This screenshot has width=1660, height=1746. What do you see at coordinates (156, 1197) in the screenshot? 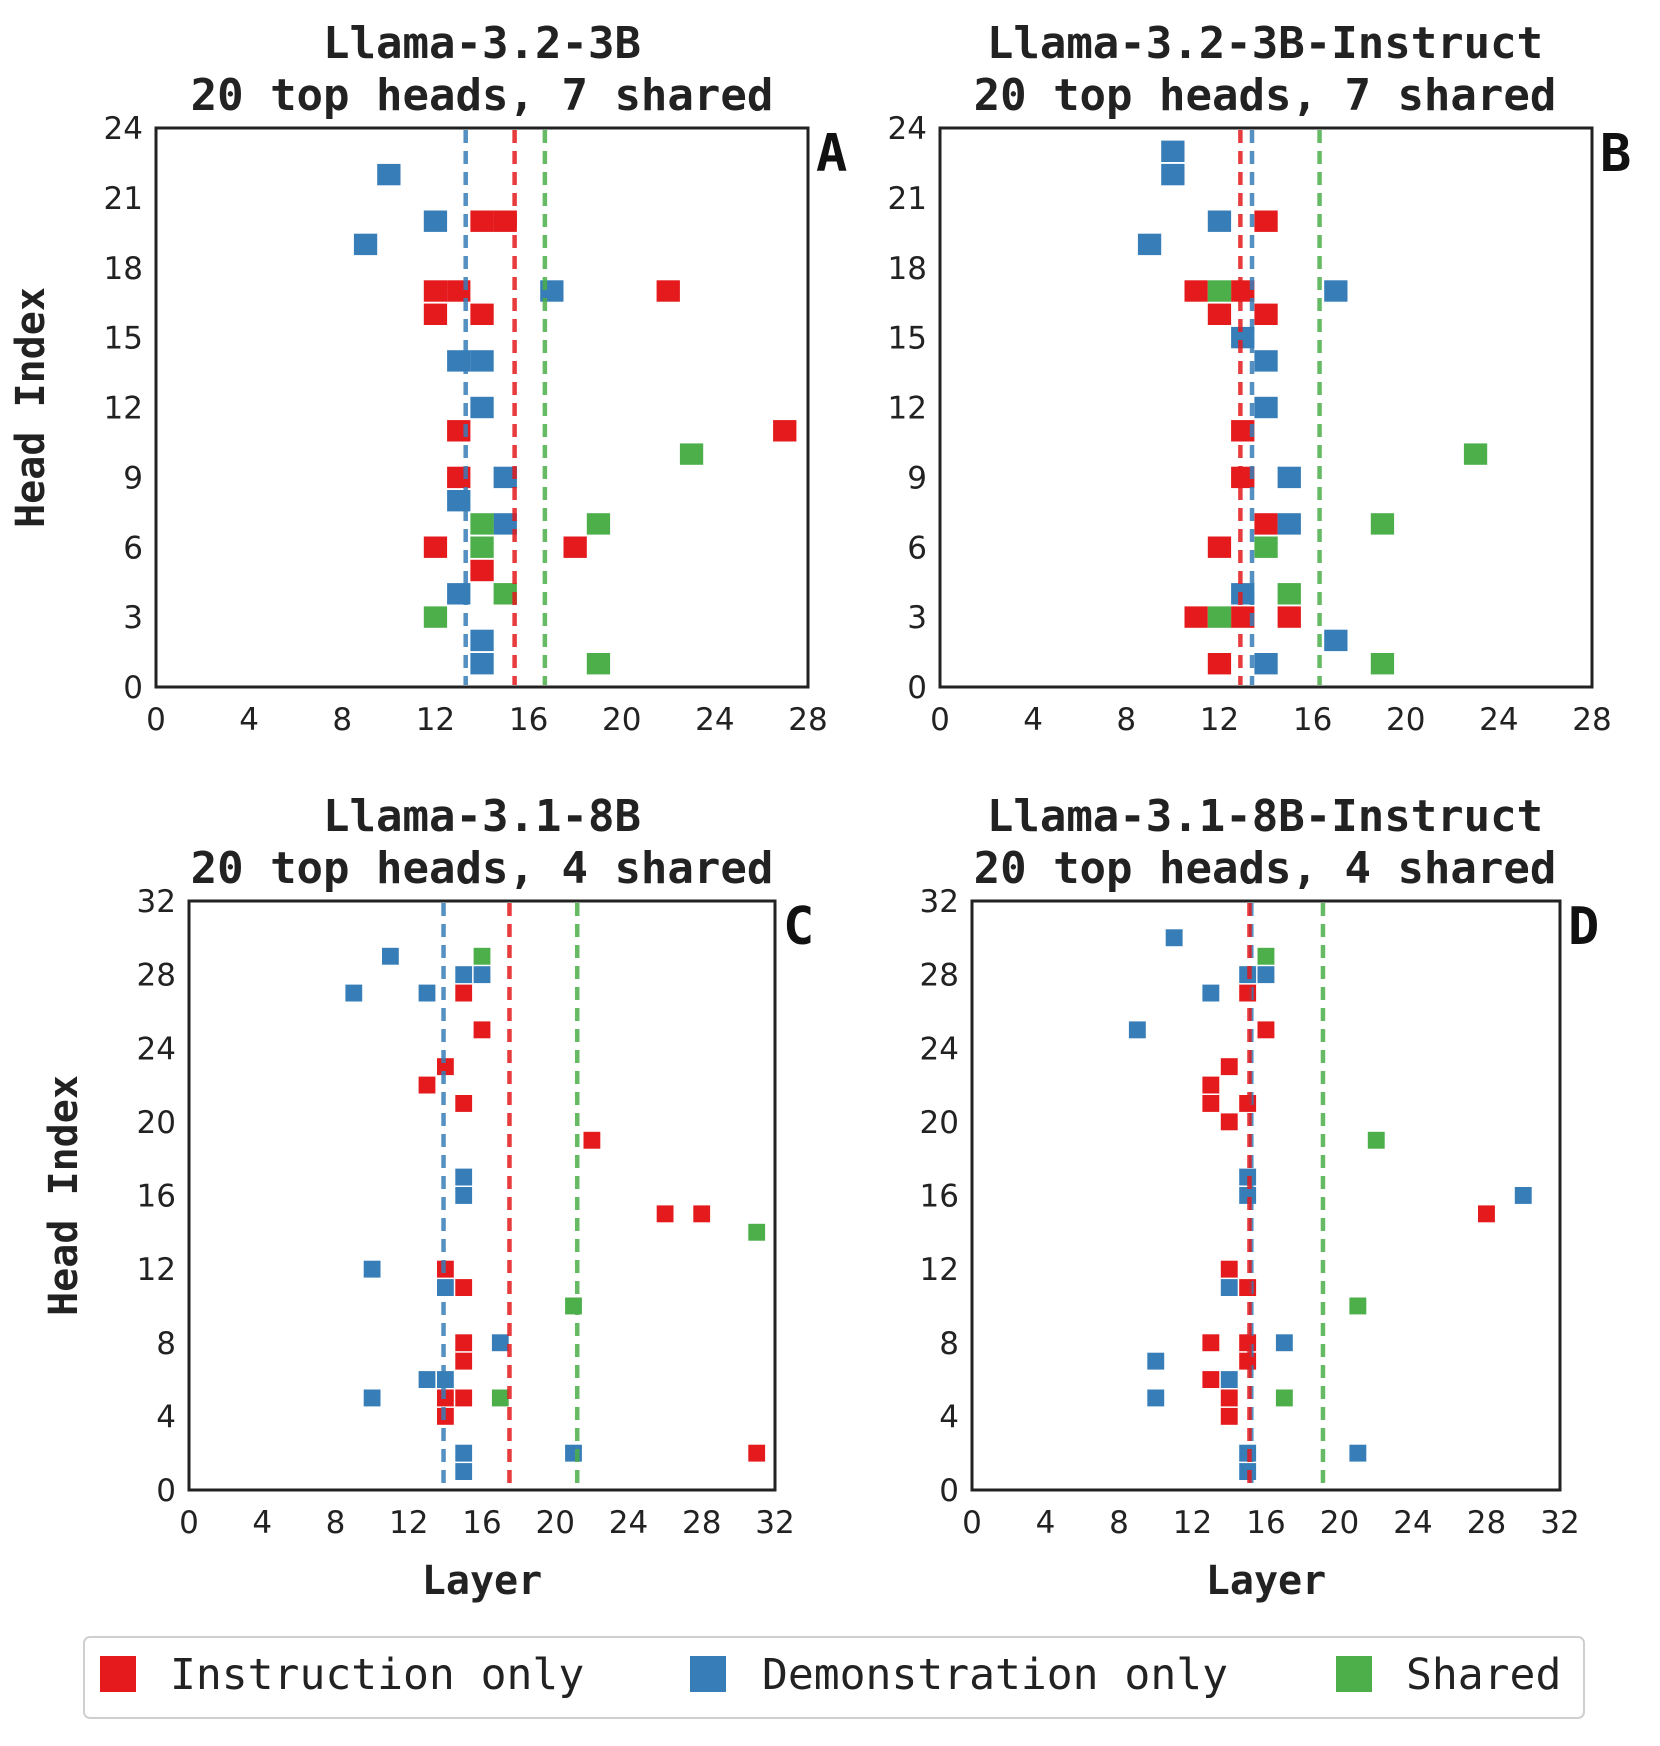
I see `y-tick-label: 16` at bounding box center [156, 1197].